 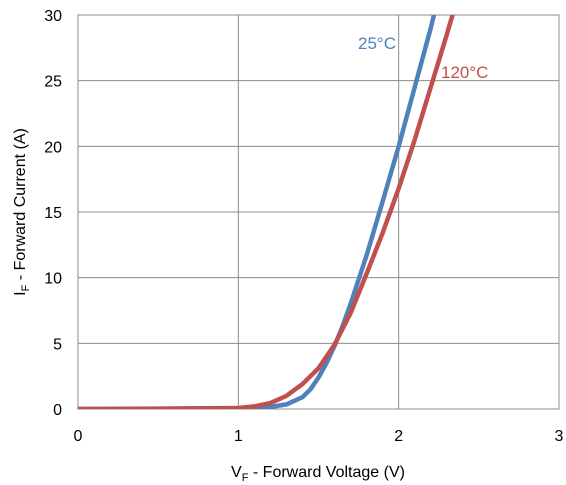 What do you see at coordinates (238, 436) in the screenshot?
I see `x-tick-label-1: 1` at bounding box center [238, 436].